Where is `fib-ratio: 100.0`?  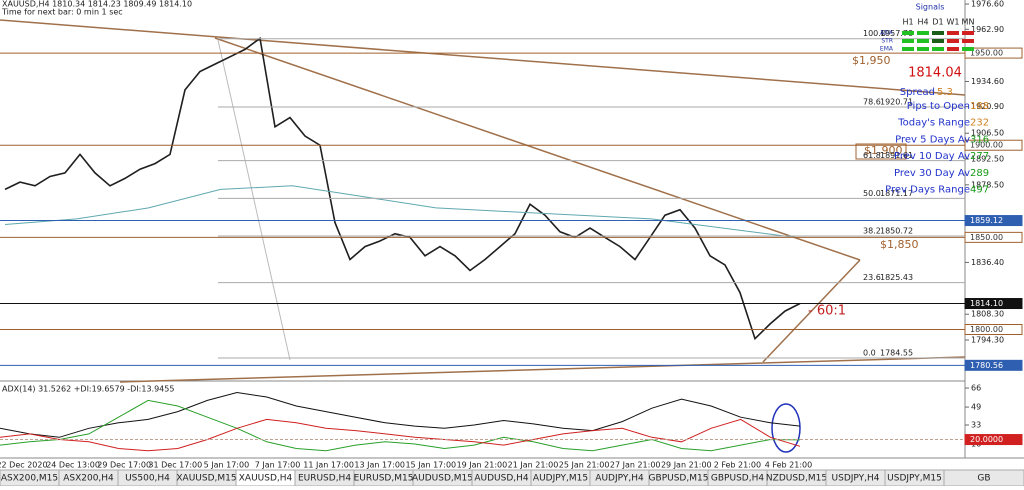
fib-ratio: 100.0 is located at coordinates (874, 33).